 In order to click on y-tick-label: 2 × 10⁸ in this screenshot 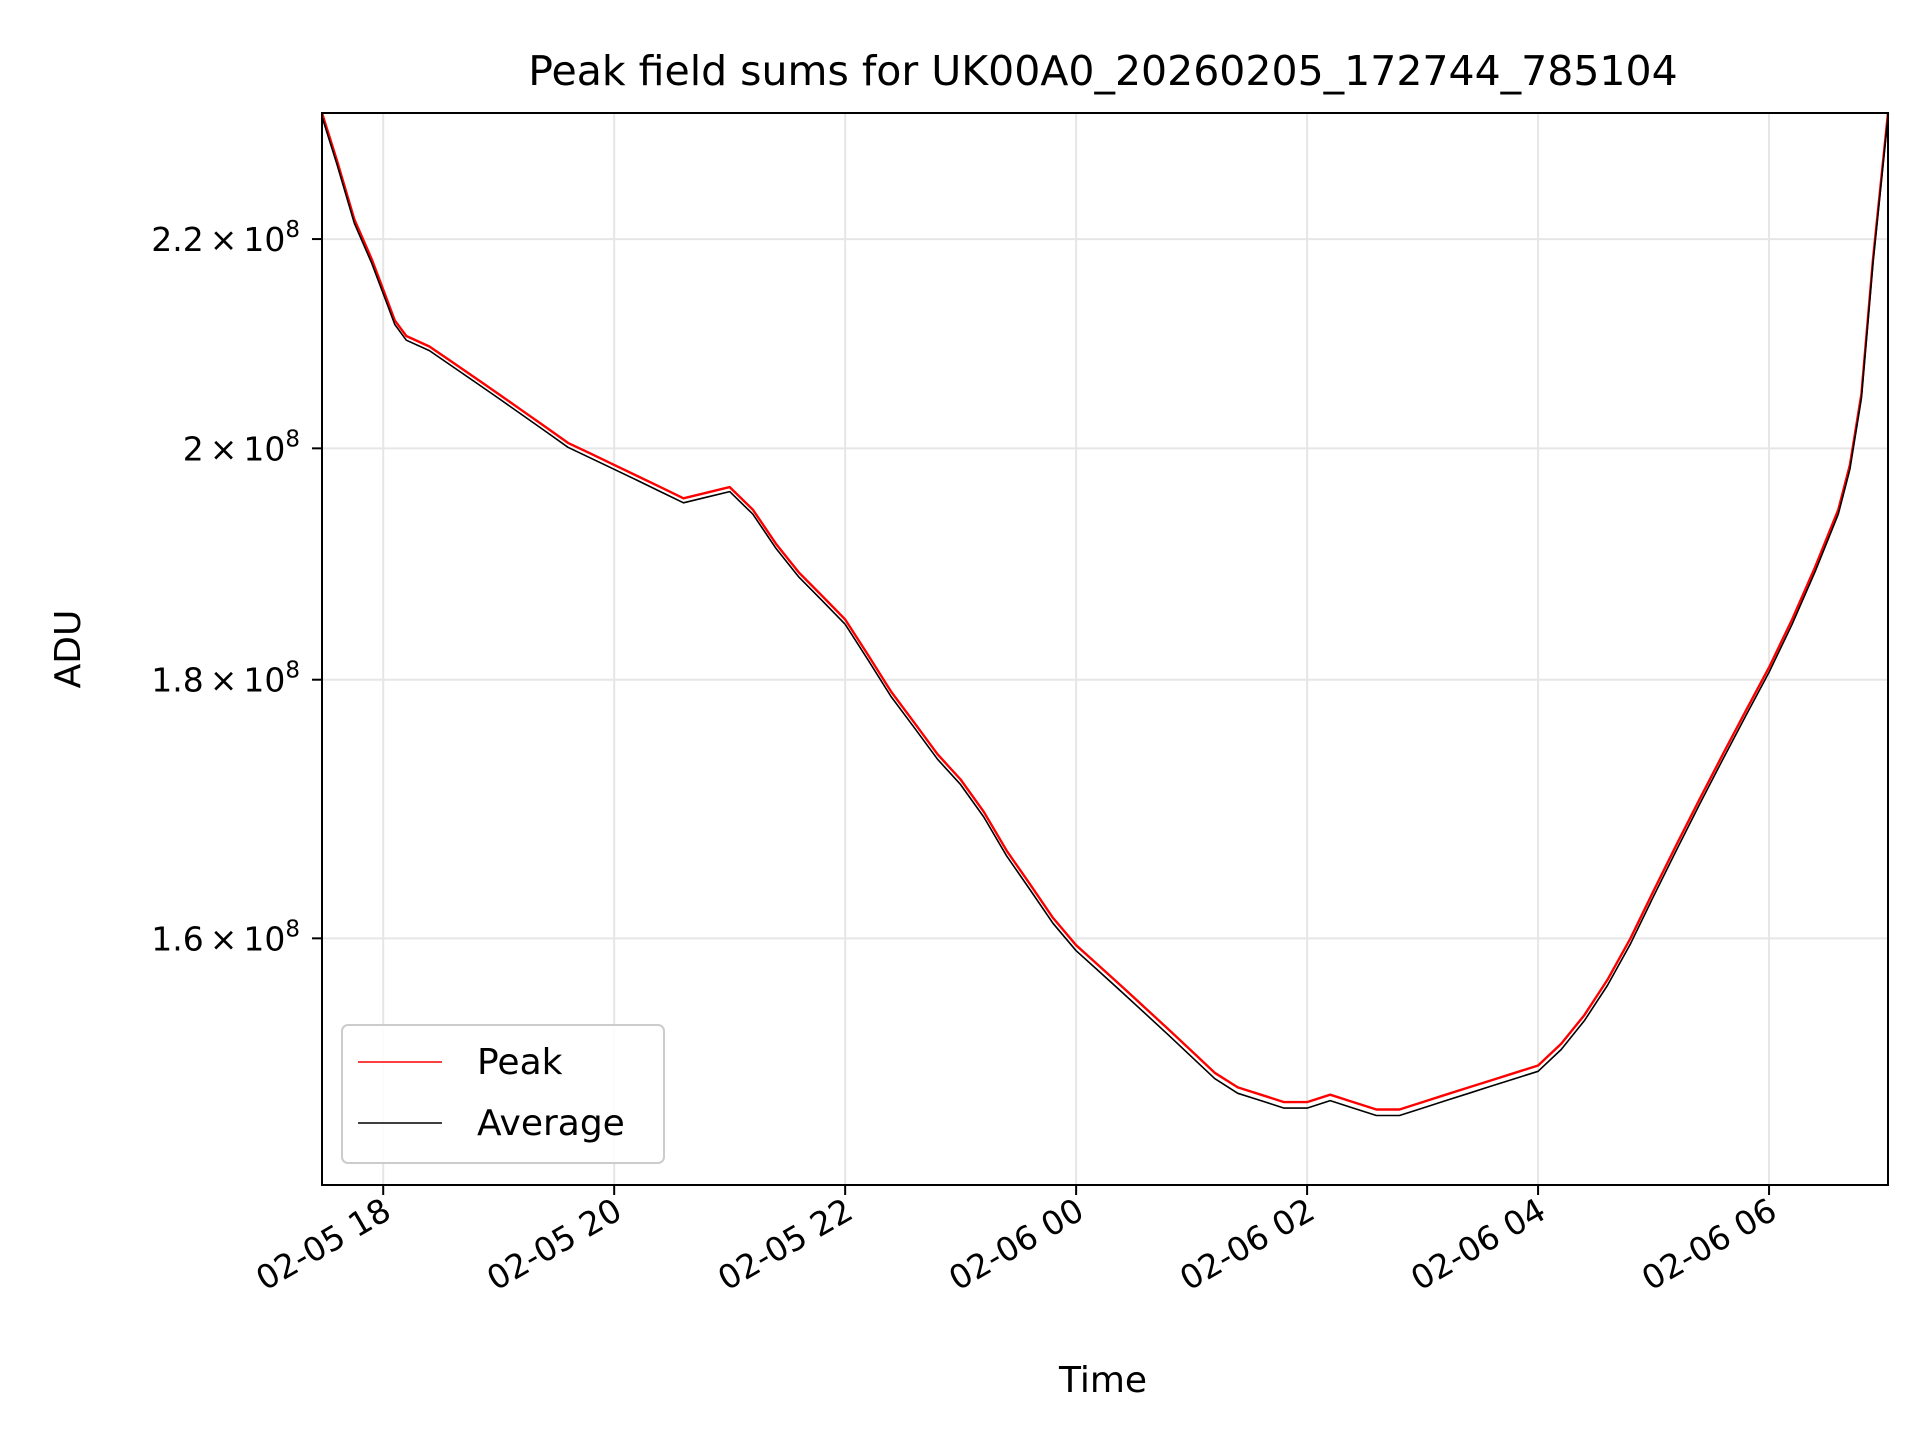, I will do `click(241, 447)`.